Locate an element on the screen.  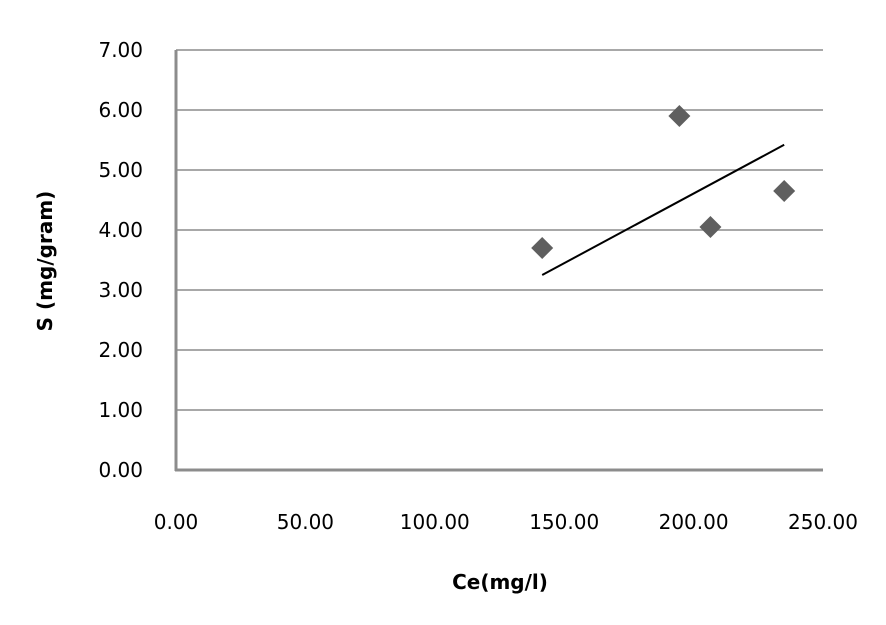
y-tick-label: 7.00 is located at coordinates (120, 50).